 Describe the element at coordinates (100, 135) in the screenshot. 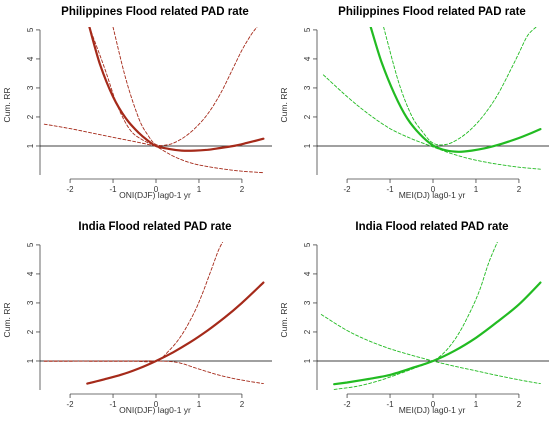

I see `series-ci-lower-left-line` at that location.